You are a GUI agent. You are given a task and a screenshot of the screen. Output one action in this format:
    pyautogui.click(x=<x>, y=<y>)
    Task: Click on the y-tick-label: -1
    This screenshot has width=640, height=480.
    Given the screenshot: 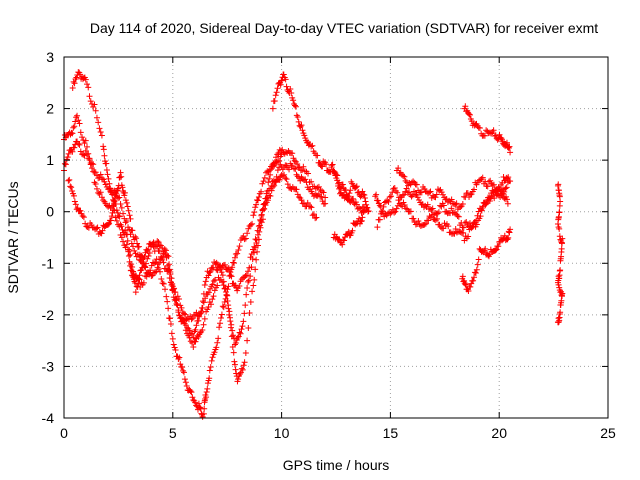 What is the action you would take?
    pyautogui.click(x=48, y=263)
    